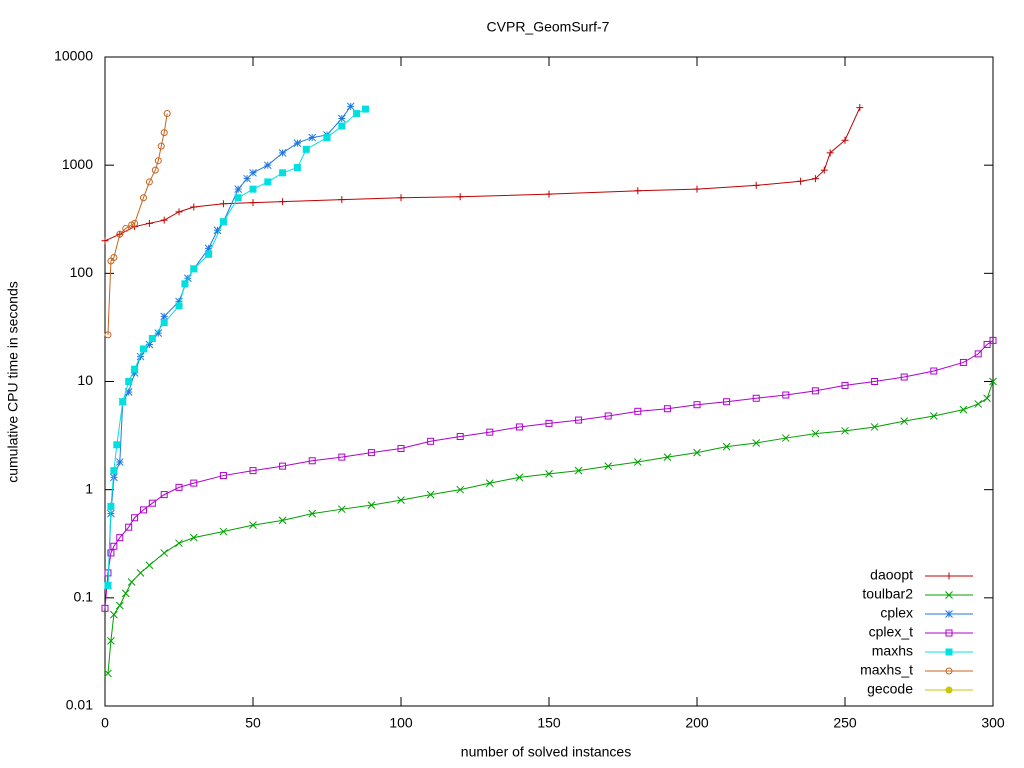 Image resolution: width=1024 pixels, height=768 pixels. Describe the element at coordinates (84, 597) in the screenshot. I see `y-tick-label: 0.1` at that location.